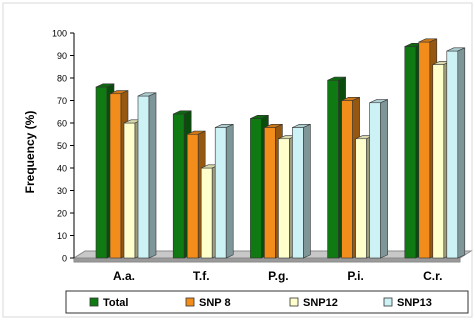  I want to click on legend-label: Total, so click(115, 303).